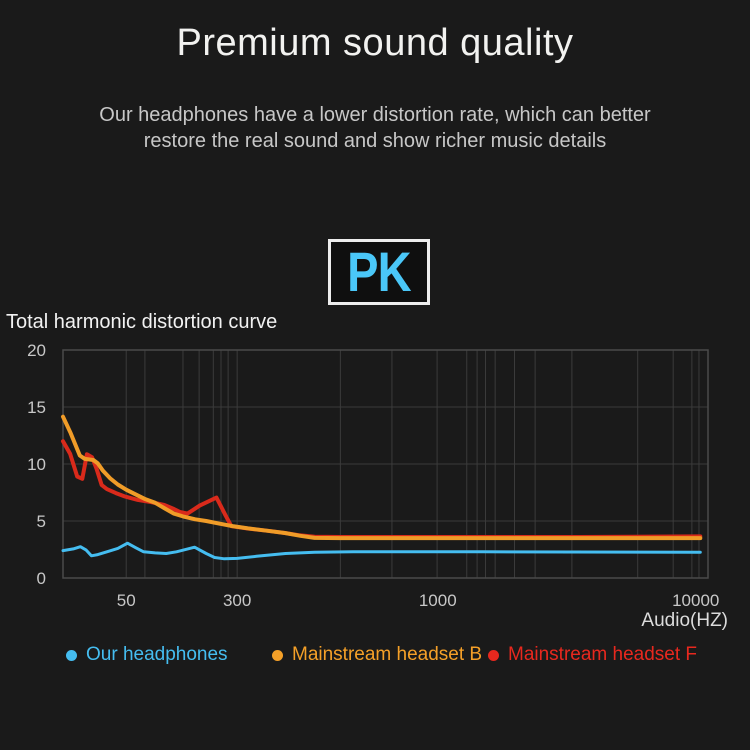  What do you see at coordinates (71, 655) in the screenshot?
I see `legend-dot-blue` at bounding box center [71, 655].